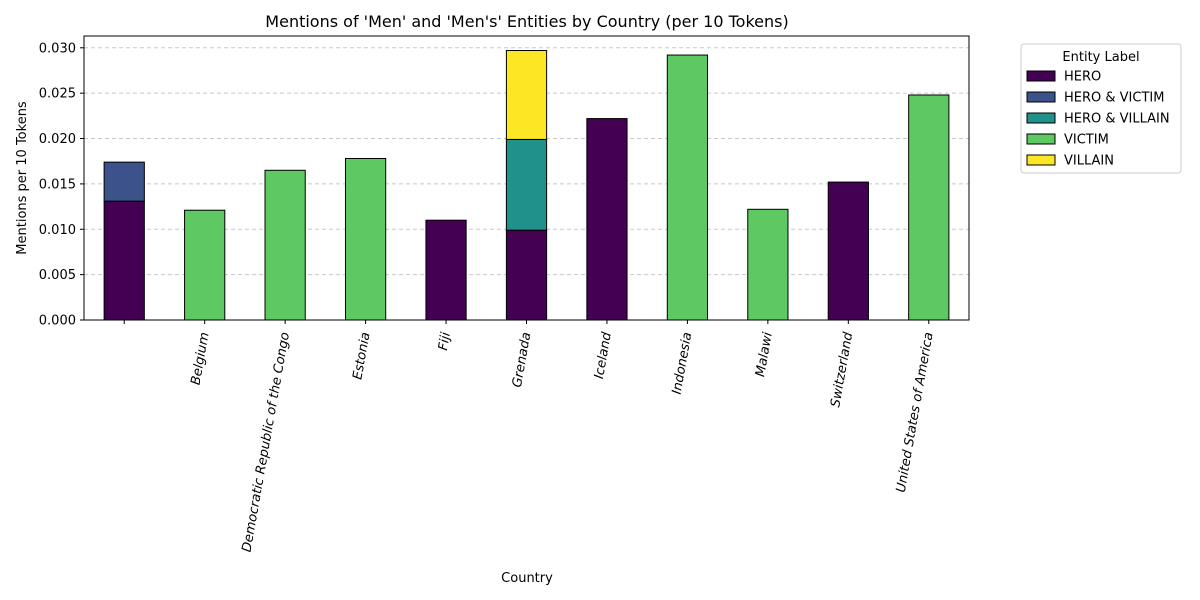 This screenshot has height=600, width=1200. What do you see at coordinates (527, 578) in the screenshot?
I see `x-axis-label: Country` at bounding box center [527, 578].